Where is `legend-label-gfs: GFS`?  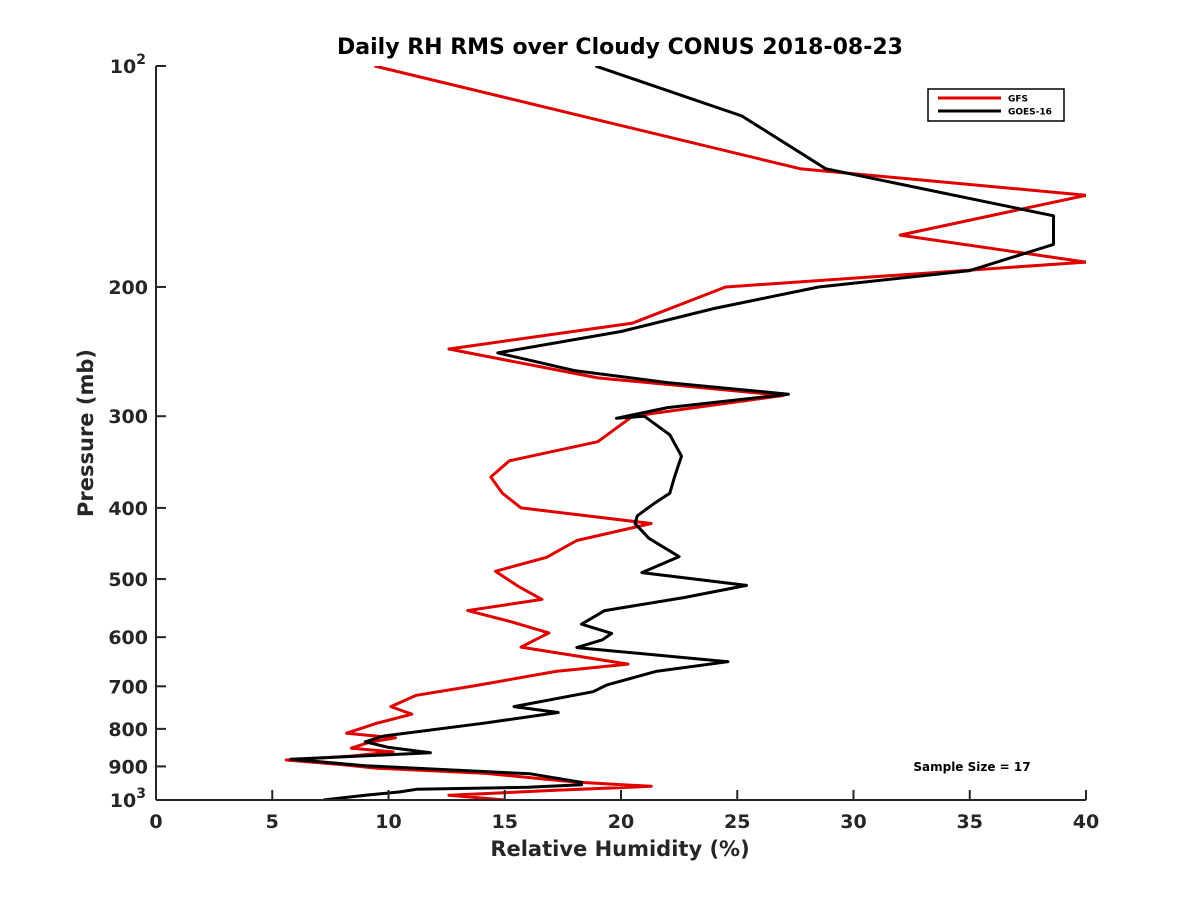
legend-label-gfs: GFS is located at coordinates (1018, 100).